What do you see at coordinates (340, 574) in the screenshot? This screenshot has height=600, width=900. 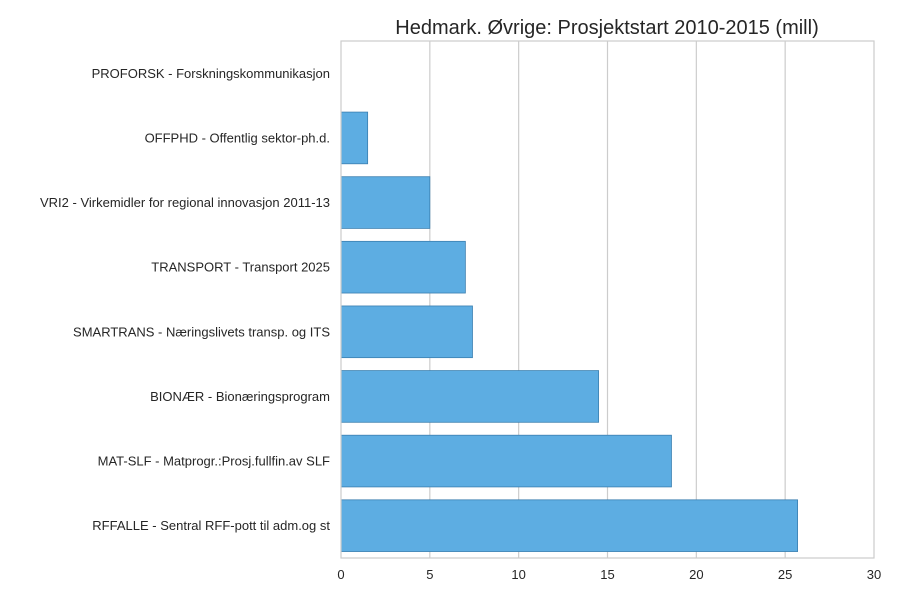 I see `x-tick-label: 0` at bounding box center [340, 574].